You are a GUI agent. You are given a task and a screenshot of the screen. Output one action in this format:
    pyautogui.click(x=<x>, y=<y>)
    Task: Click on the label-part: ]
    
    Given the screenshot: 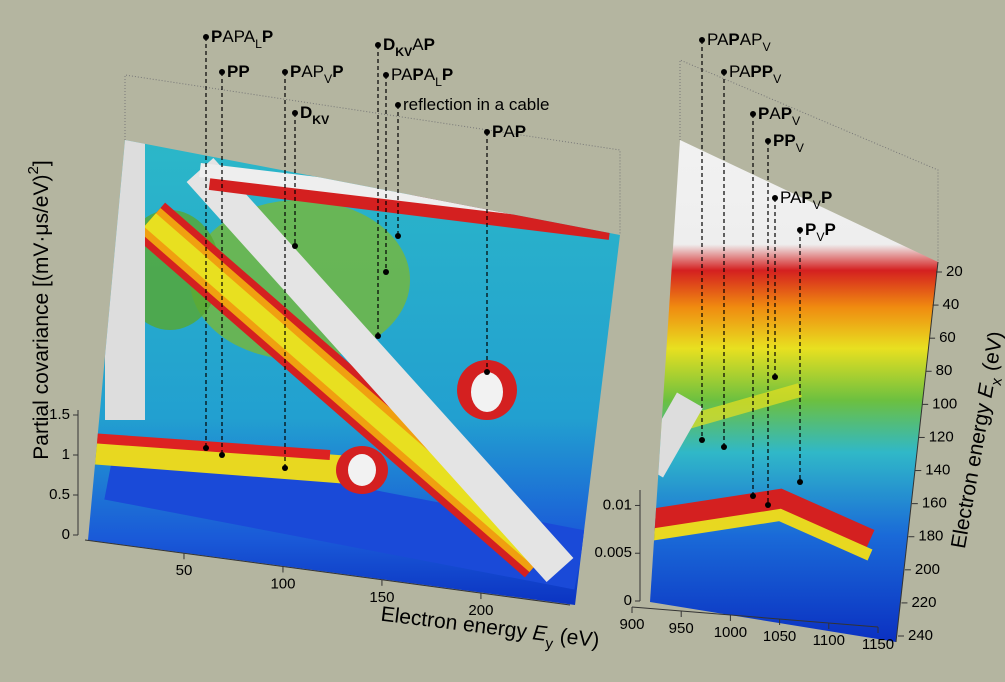 What is the action you would take?
    pyautogui.click(x=41, y=163)
    